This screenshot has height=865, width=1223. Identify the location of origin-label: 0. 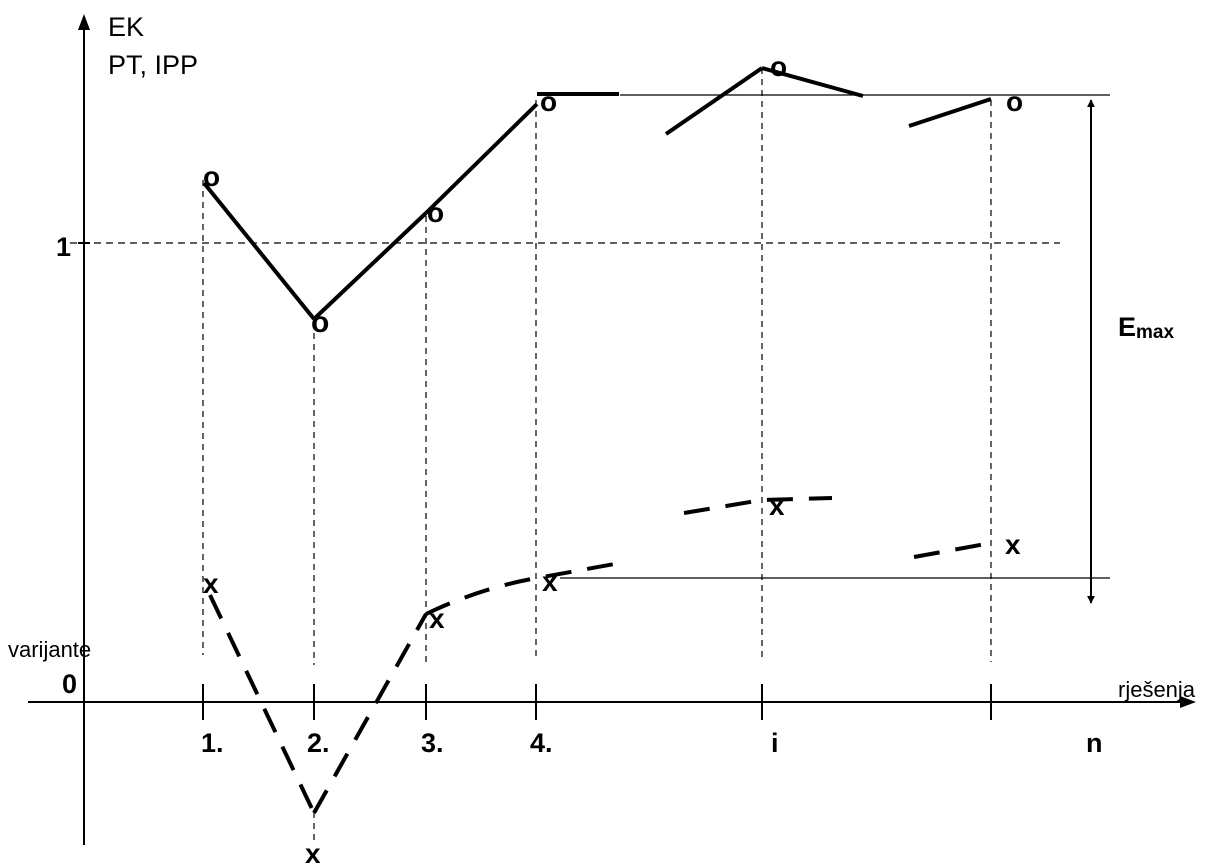
(69, 684).